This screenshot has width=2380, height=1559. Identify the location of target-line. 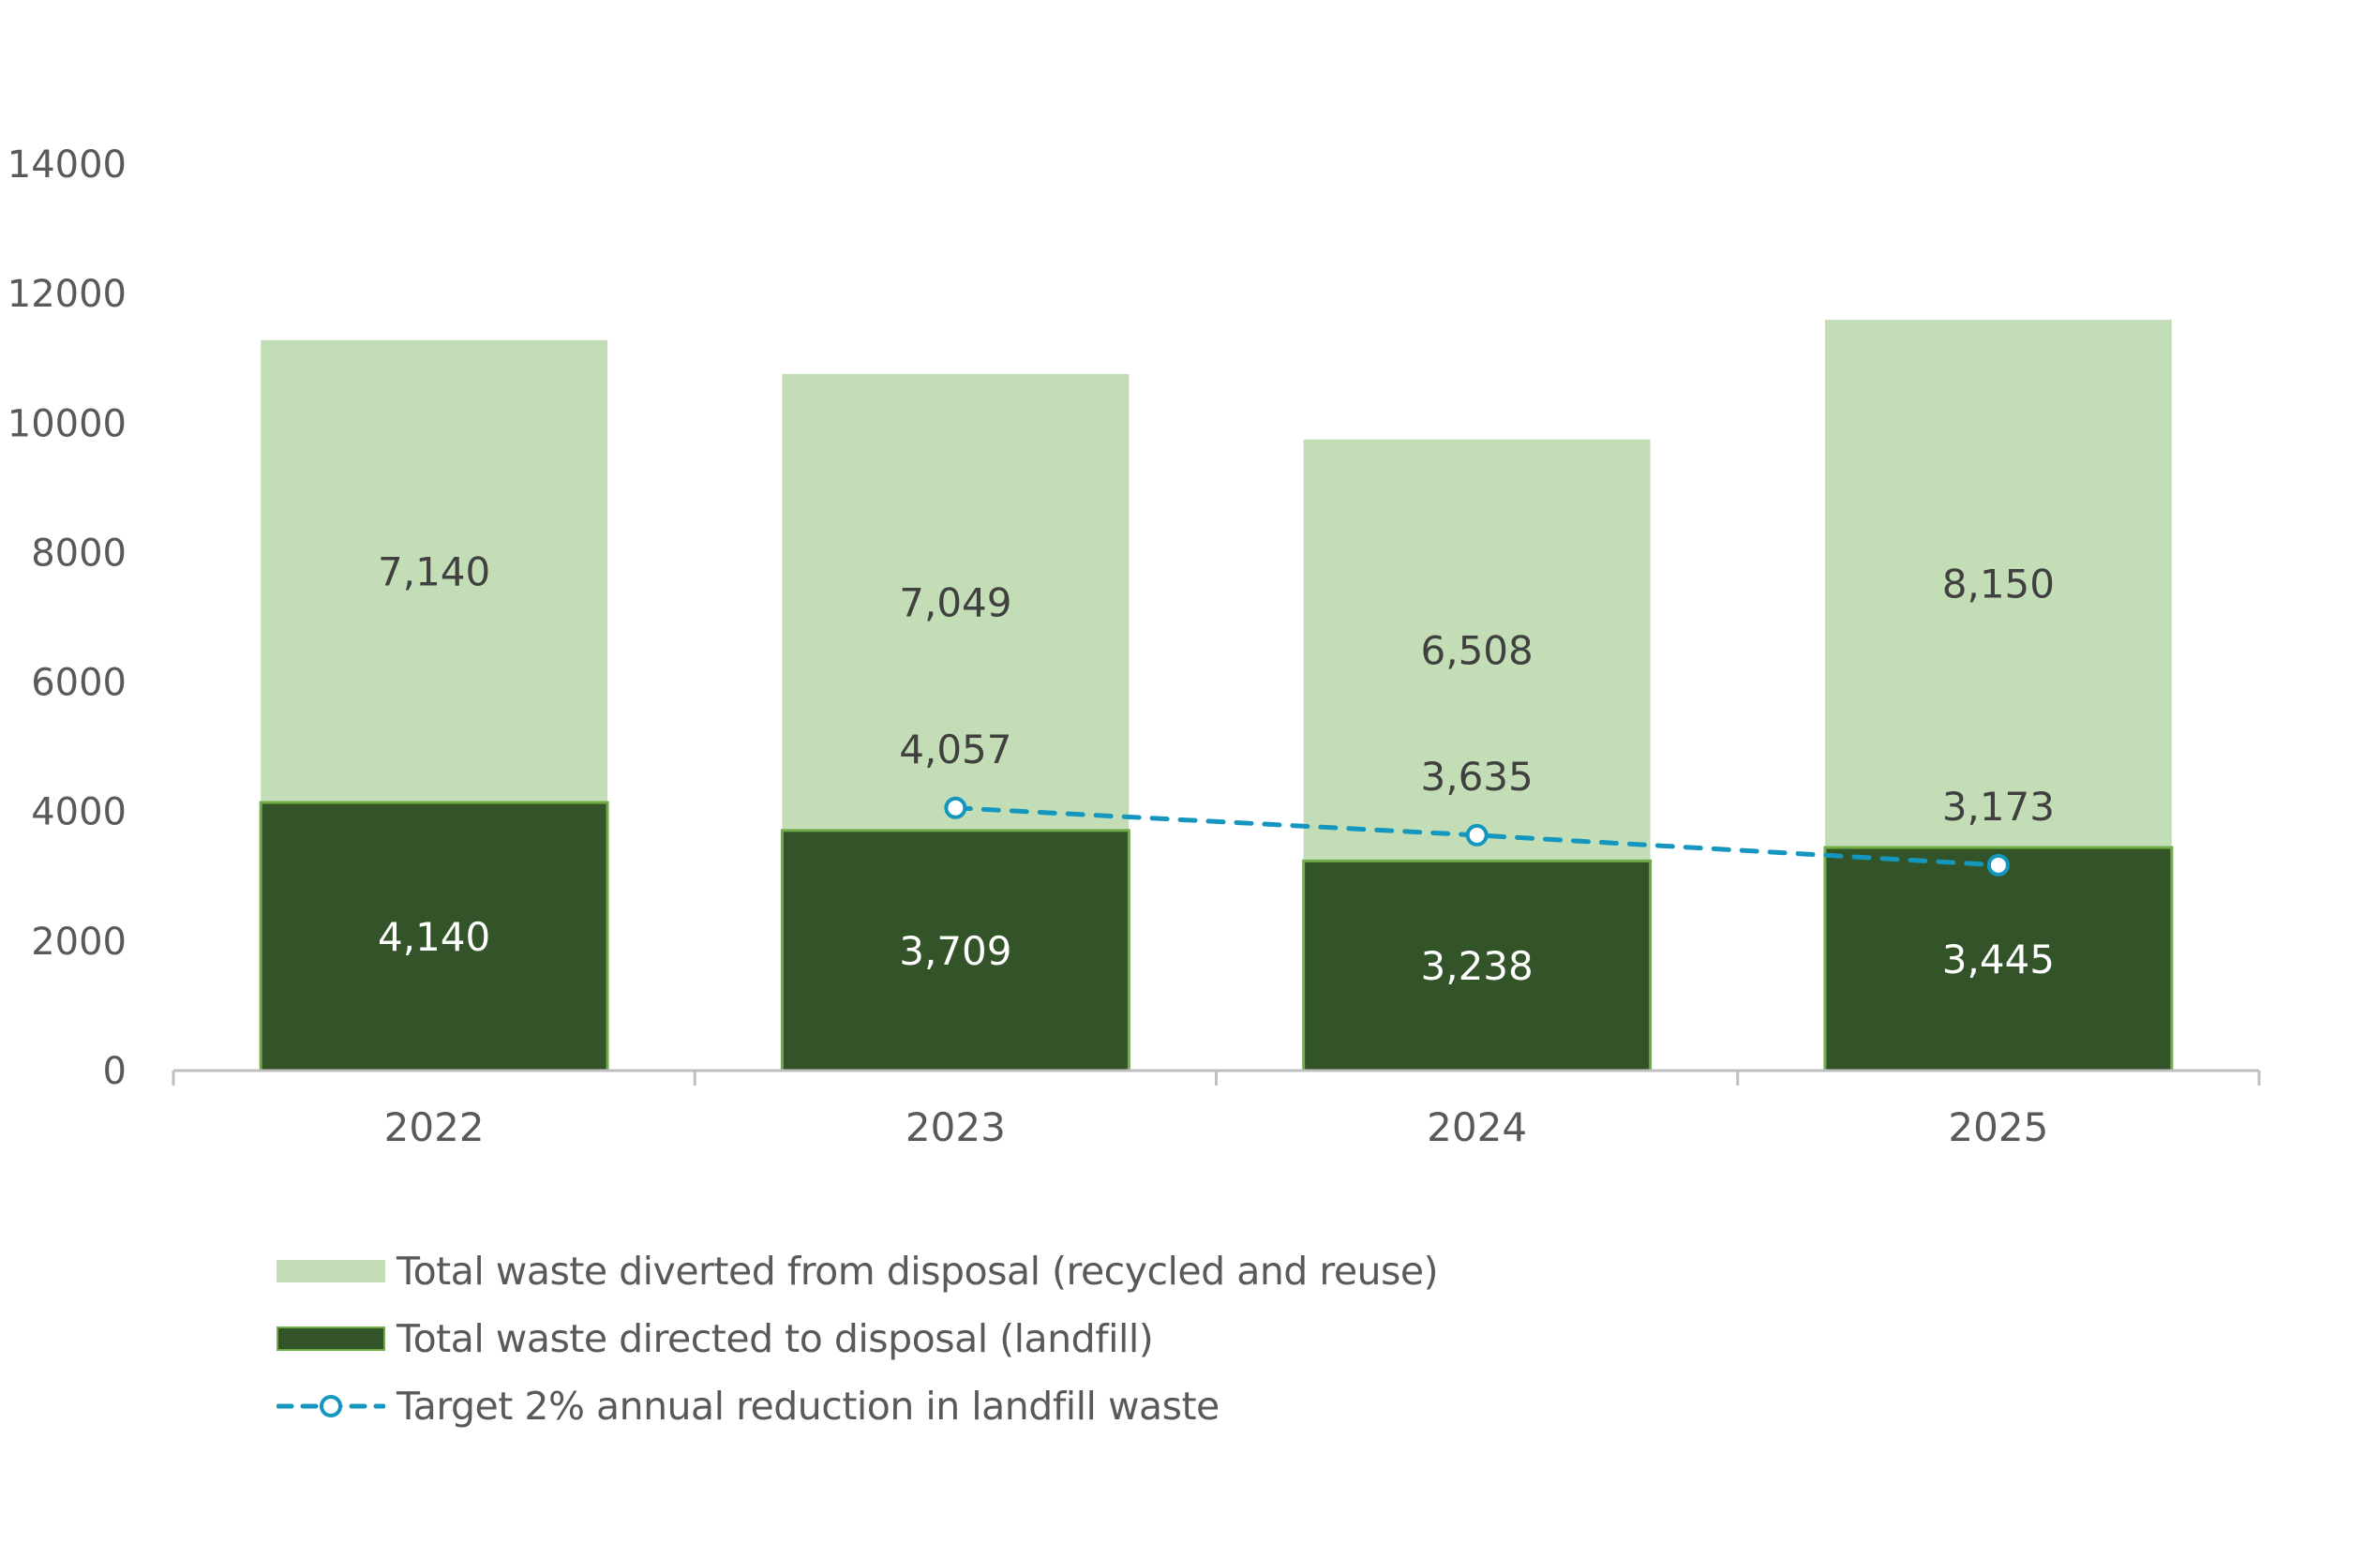
(1477, 836).